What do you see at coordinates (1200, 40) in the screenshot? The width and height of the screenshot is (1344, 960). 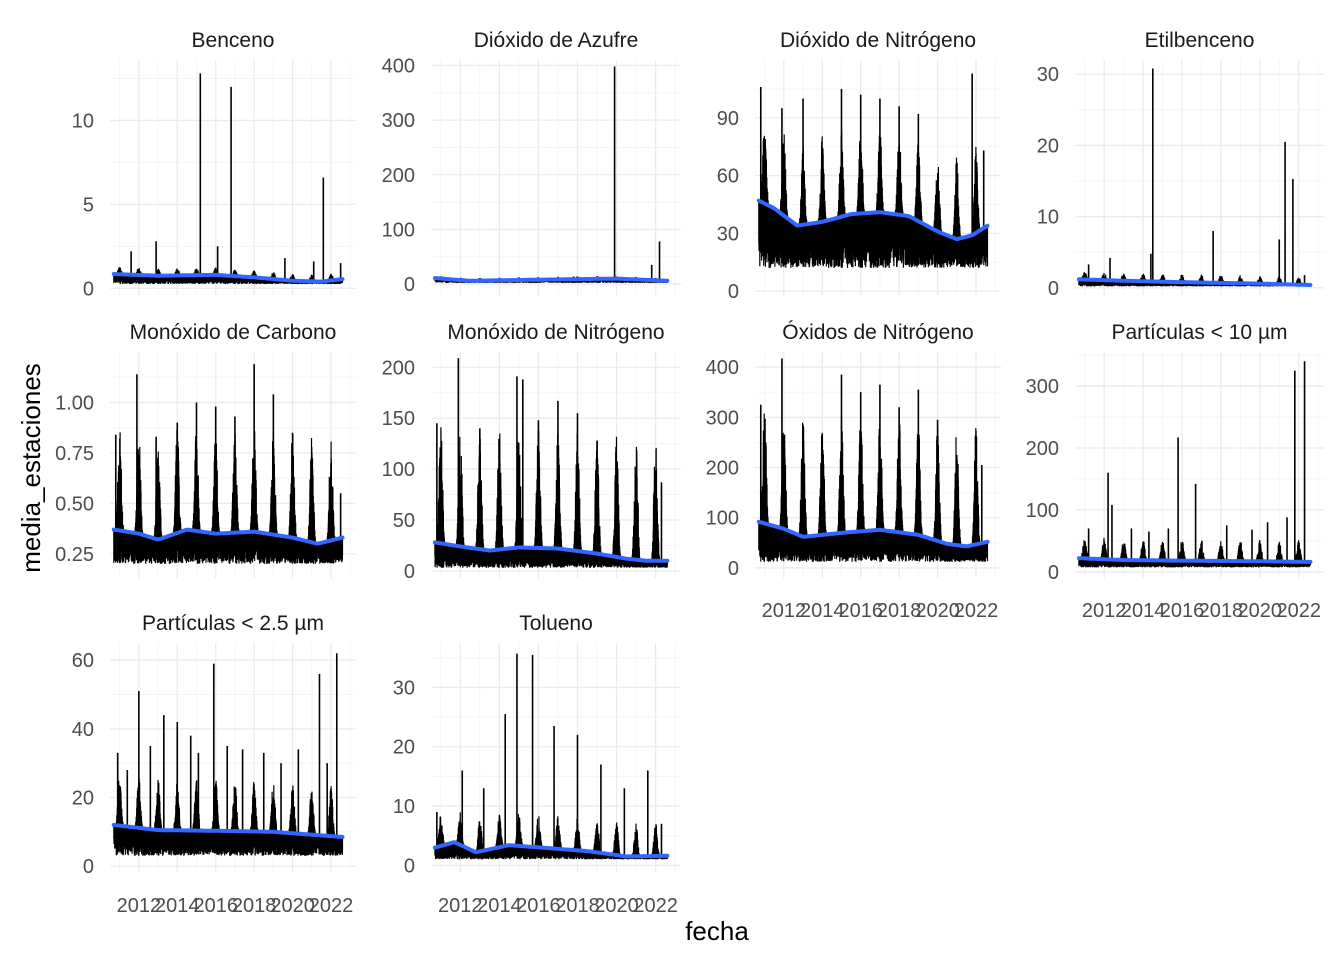 I see `facet-title: Etilbenceno` at bounding box center [1200, 40].